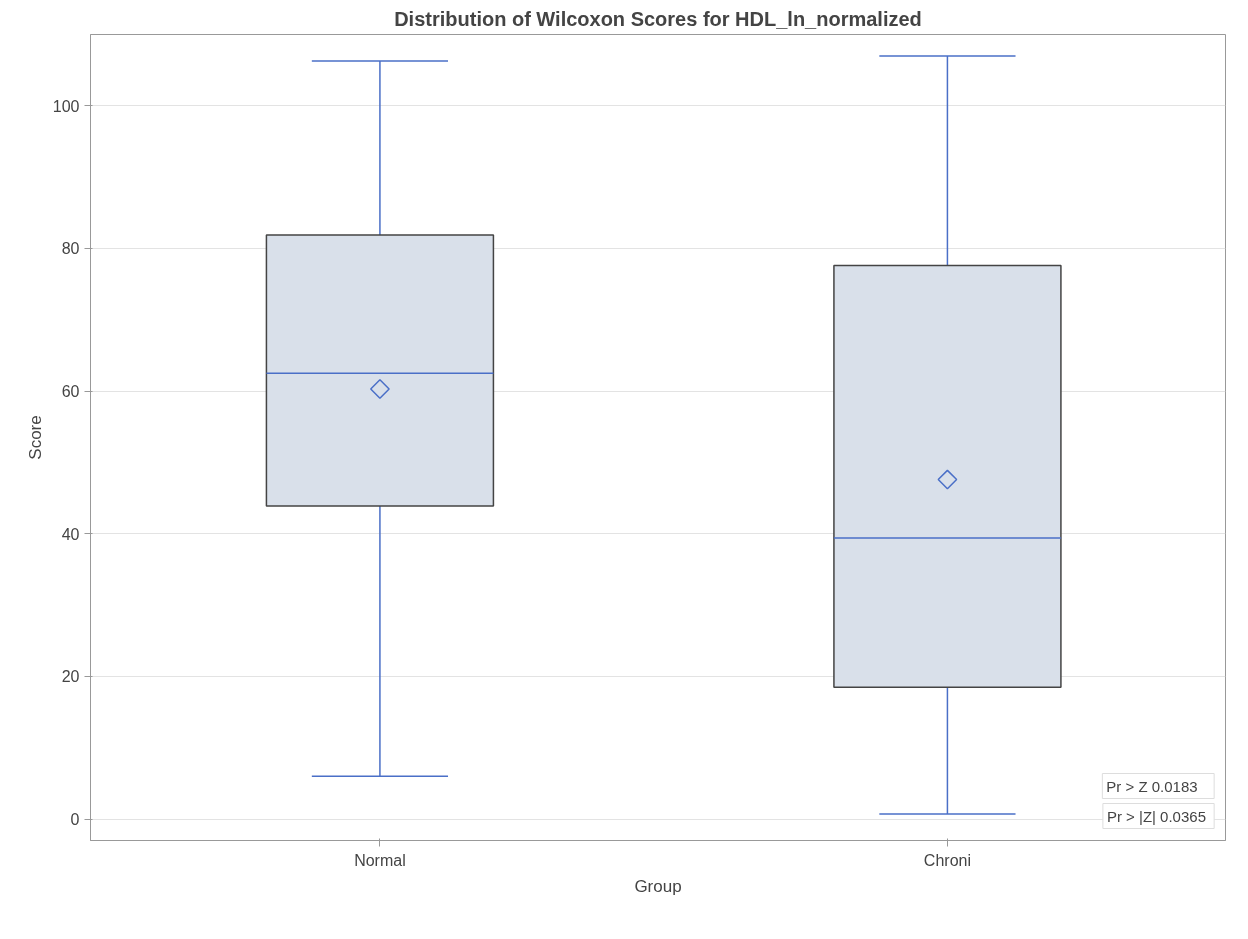 This screenshot has height=939, width=1248. I want to click on annotation: Pr > Z 0.0183, so click(1152, 786).